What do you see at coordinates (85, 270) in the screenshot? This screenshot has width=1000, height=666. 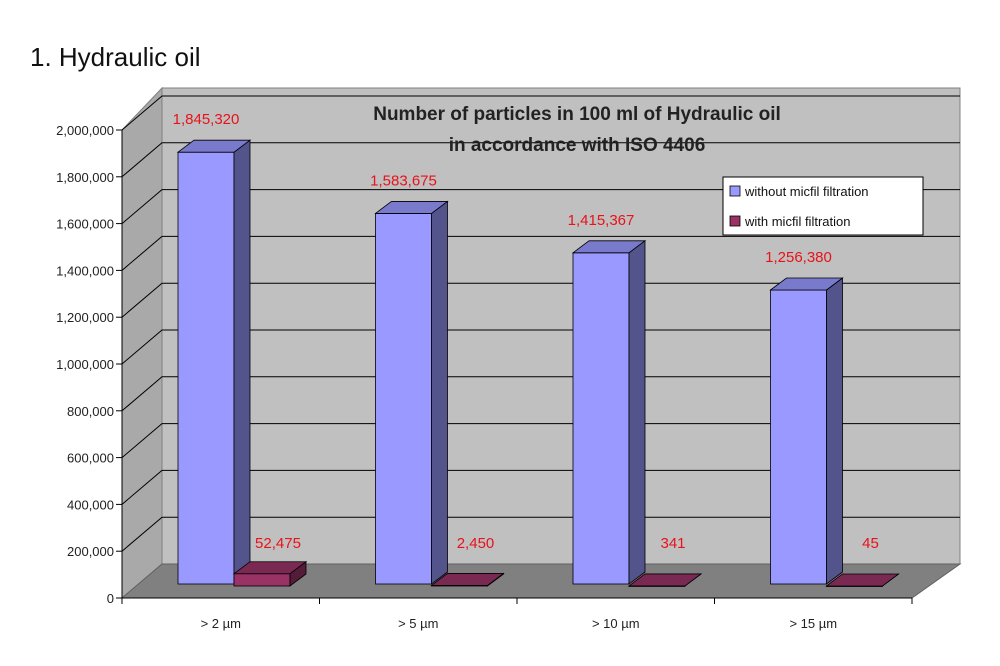 I see `y-tick-label: 1,400,000` at bounding box center [85, 270].